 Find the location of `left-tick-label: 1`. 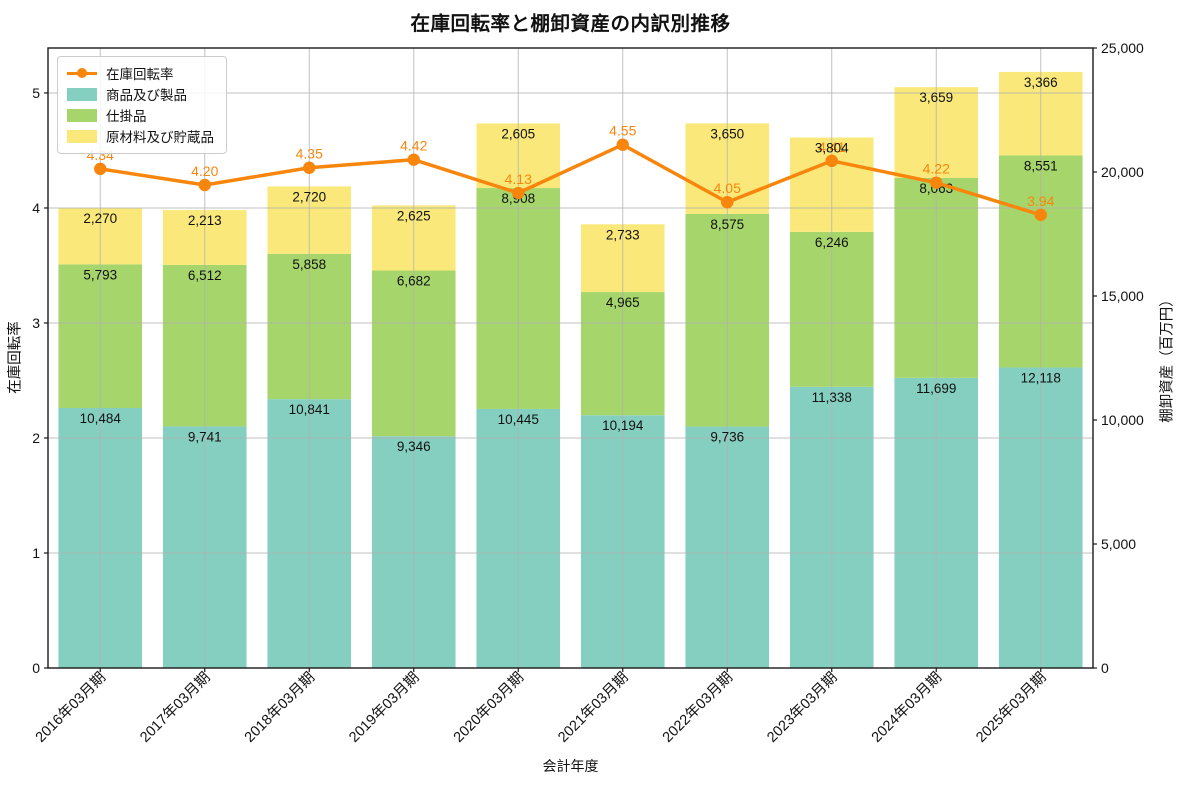

left-tick-label: 1 is located at coordinates (36, 553).